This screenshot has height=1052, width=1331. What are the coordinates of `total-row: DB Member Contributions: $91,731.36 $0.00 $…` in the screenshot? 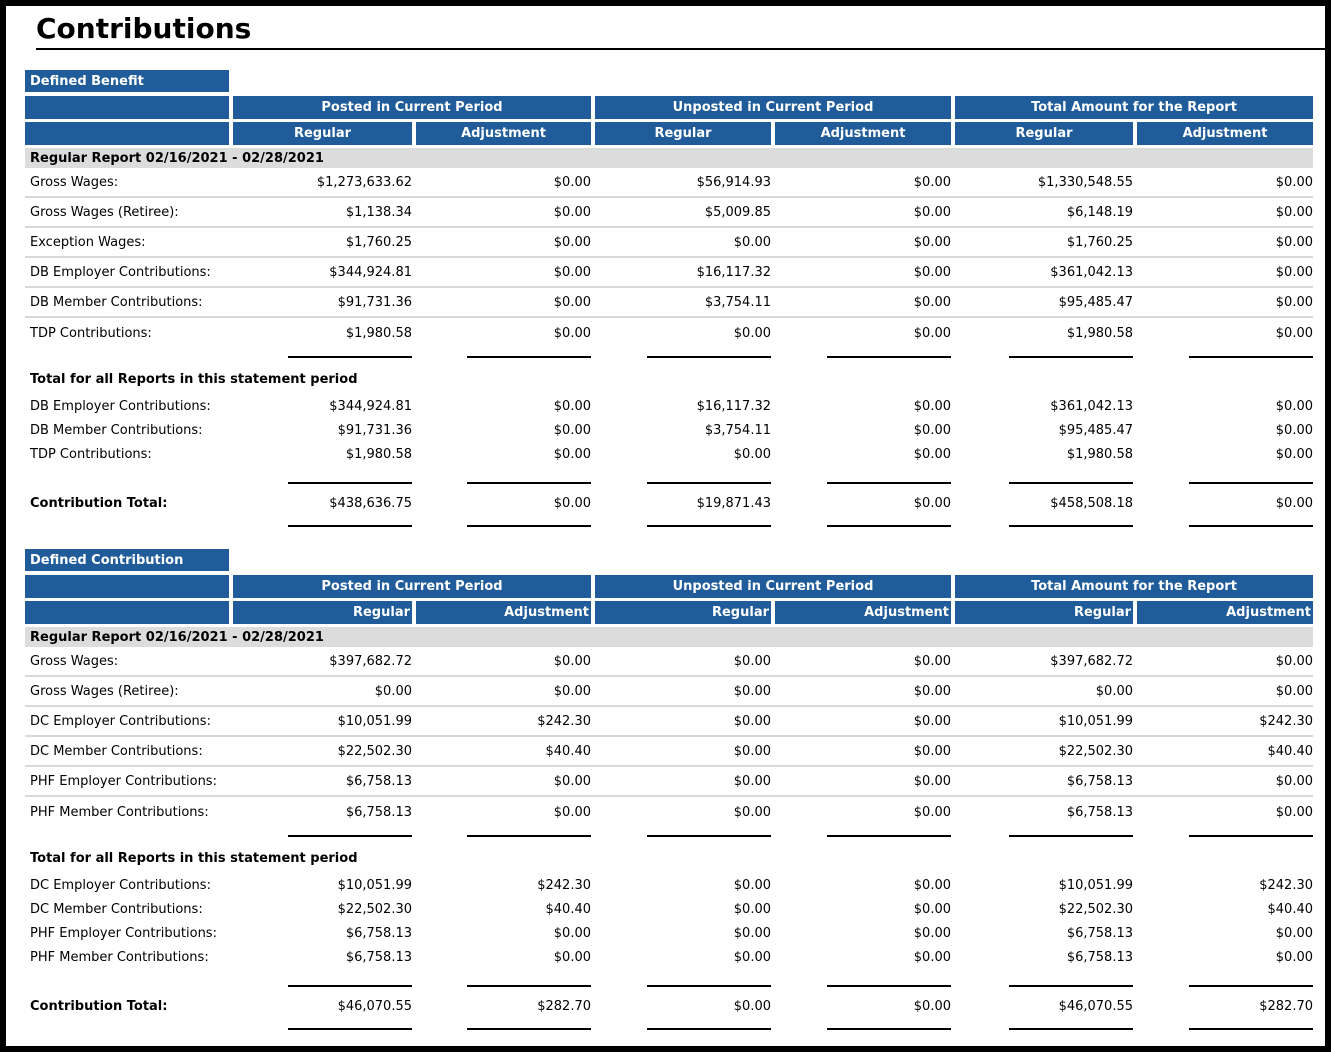 It's located at (669, 430).